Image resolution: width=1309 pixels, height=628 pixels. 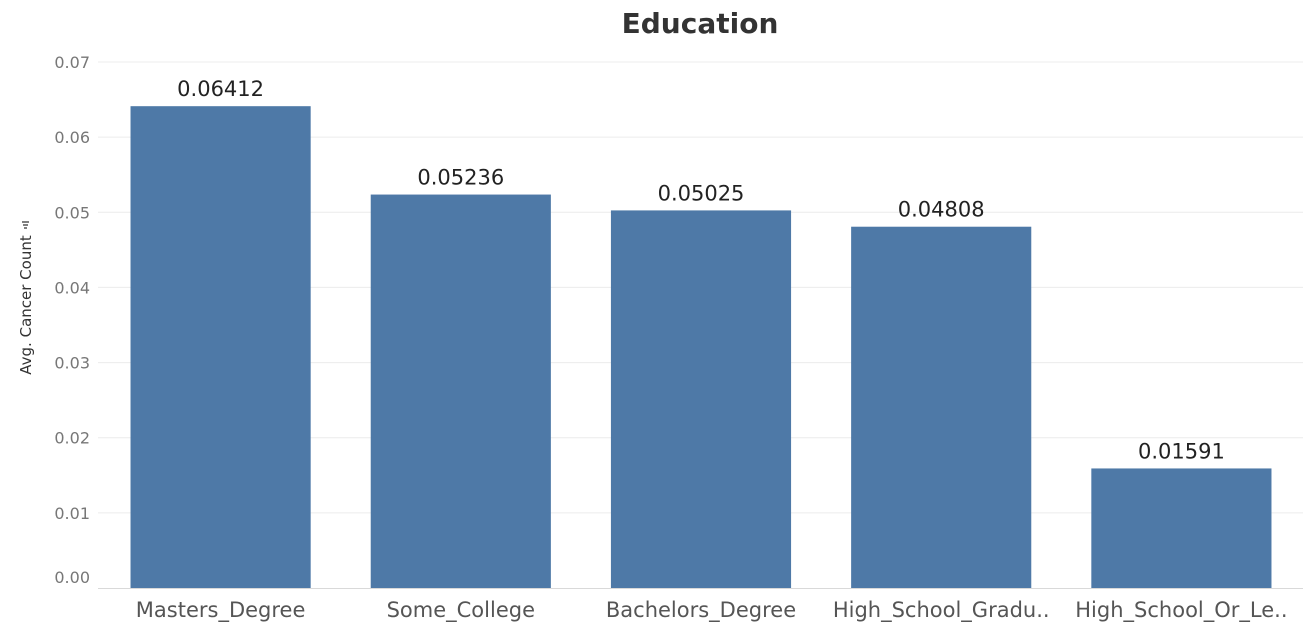 What do you see at coordinates (221, 610) in the screenshot?
I see `x-tick-label: Masters_Degree` at bounding box center [221, 610].